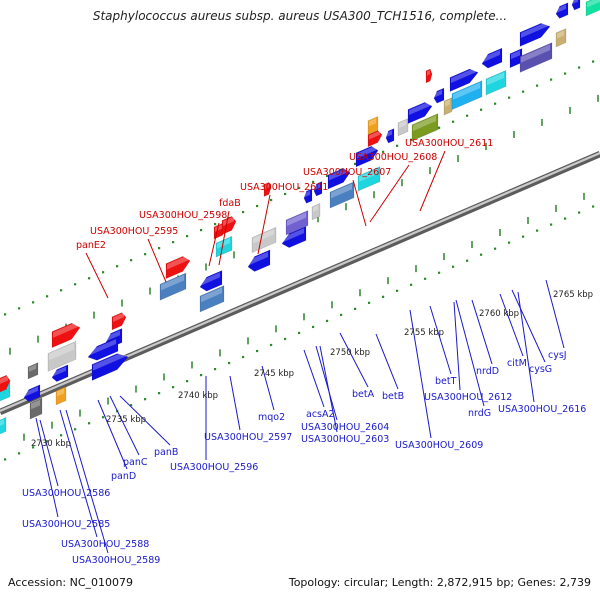 Image resolution: width=600 pixels, height=600 pixels. I want to click on gene-label-reverse: nrdD, so click(487, 371).